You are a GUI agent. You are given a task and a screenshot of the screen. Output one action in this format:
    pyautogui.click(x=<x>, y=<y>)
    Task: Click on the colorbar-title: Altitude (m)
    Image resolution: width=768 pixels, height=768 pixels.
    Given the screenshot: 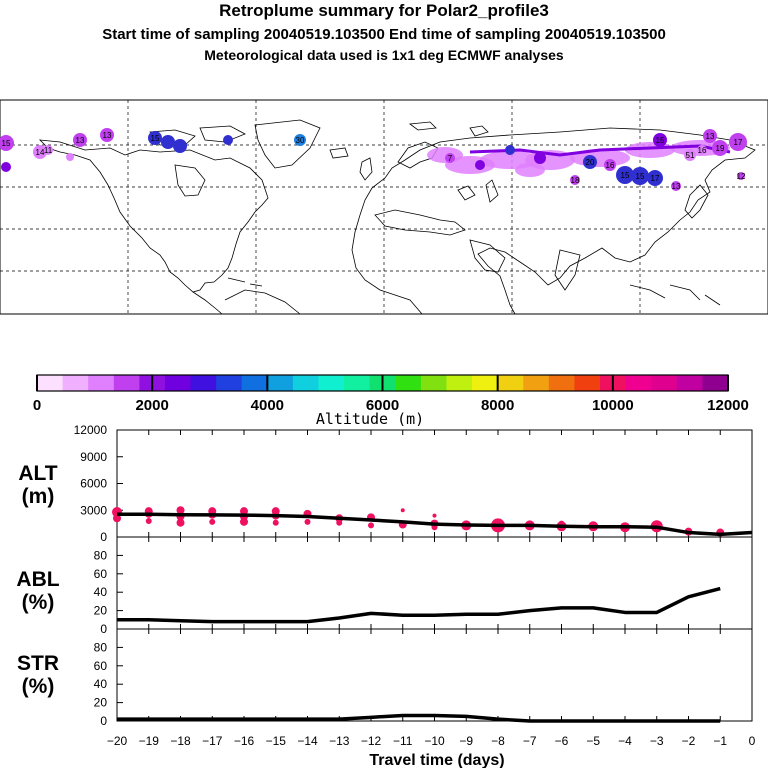 What is the action you would take?
    pyautogui.click(x=370, y=419)
    